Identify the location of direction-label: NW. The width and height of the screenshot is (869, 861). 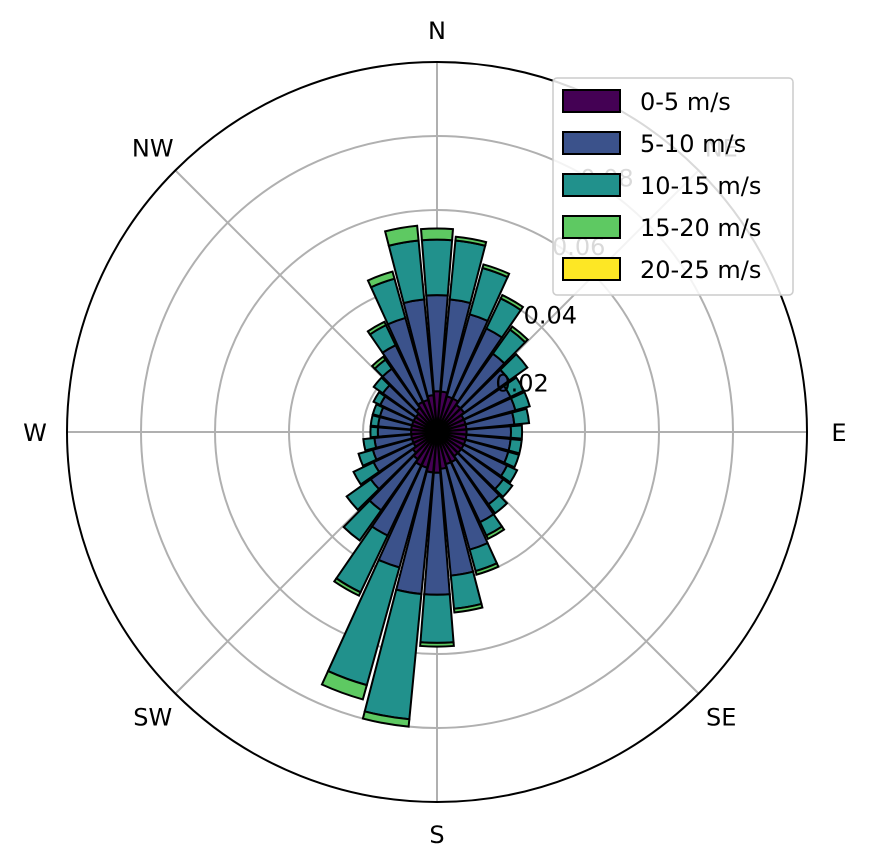
(153, 149).